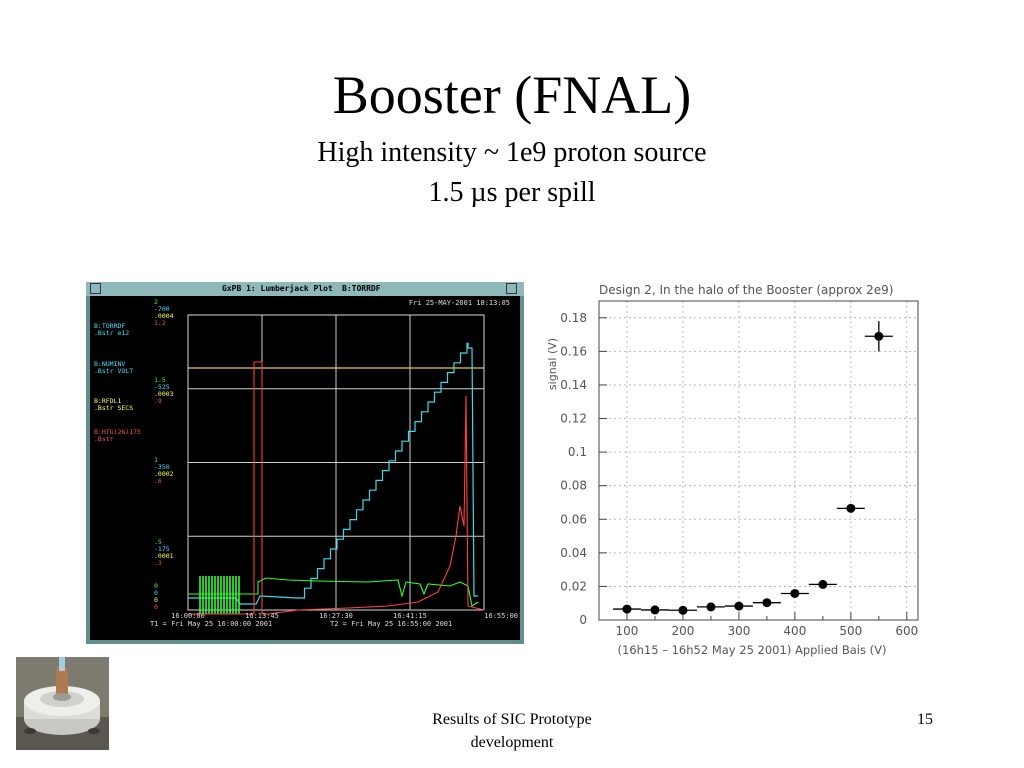 The width and height of the screenshot is (1024, 768). What do you see at coordinates (361, 288) in the screenshot?
I see `lumberjack-device-name: B:TORRDF` at bounding box center [361, 288].